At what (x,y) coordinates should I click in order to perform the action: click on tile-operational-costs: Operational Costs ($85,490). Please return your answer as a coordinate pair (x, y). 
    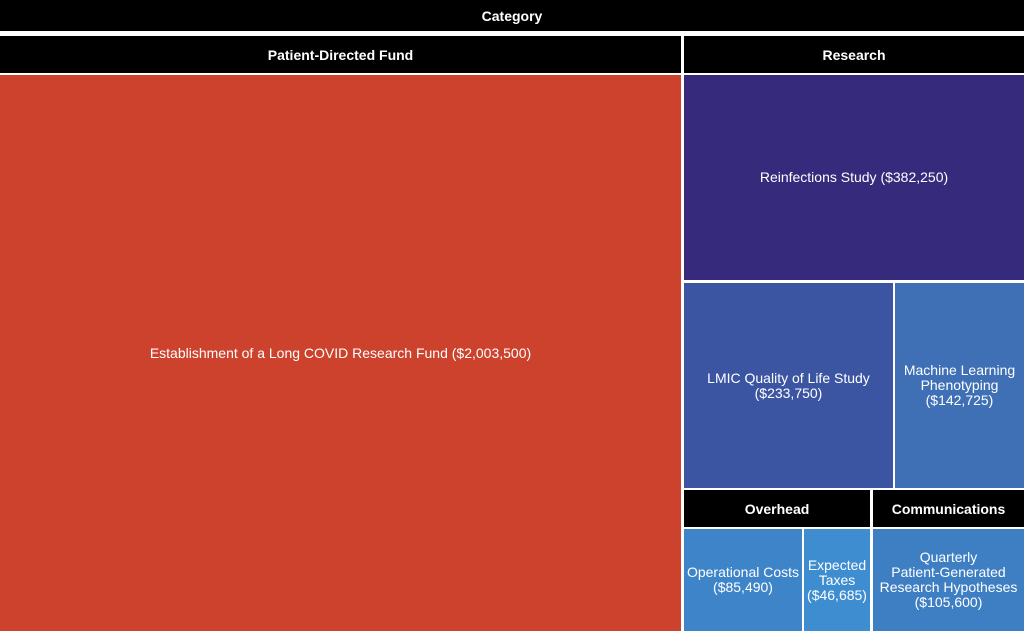
    Looking at the image, I should click on (743, 580).